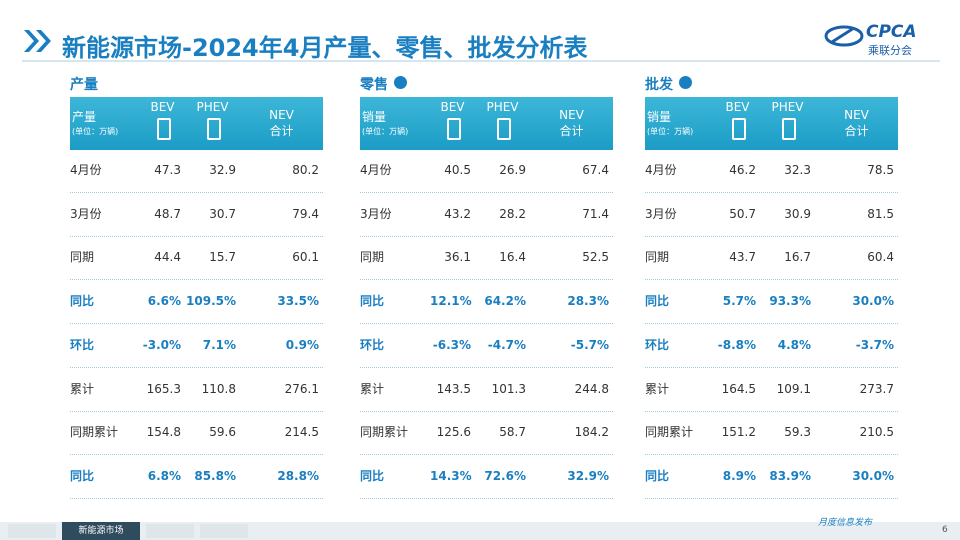 This screenshot has height=540, width=960. What do you see at coordinates (945, 530) in the screenshot?
I see `page-number: 6` at bounding box center [945, 530].